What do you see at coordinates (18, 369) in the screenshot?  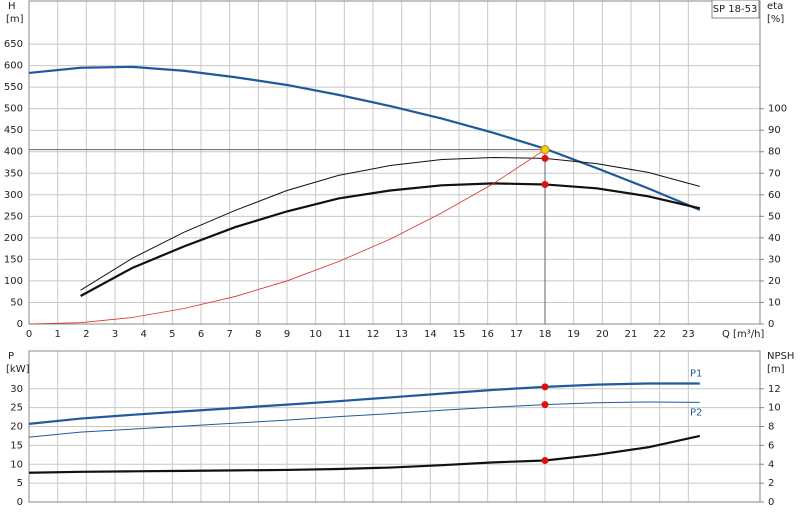 I see `y-axis-unit: [kW]` at bounding box center [18, 369].